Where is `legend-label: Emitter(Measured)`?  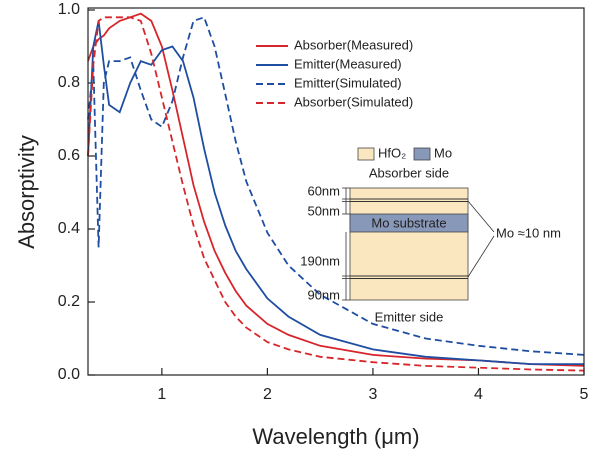 legend-label: Emitter(Measured) is located at coordinates (348, 63).